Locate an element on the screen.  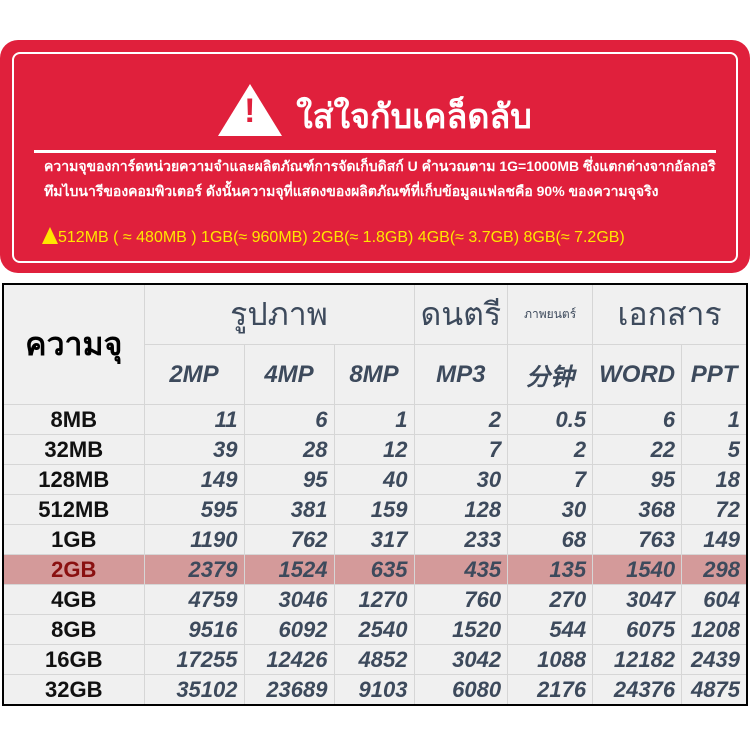
table-cell: 24376 is located at coordinates (637, 690).